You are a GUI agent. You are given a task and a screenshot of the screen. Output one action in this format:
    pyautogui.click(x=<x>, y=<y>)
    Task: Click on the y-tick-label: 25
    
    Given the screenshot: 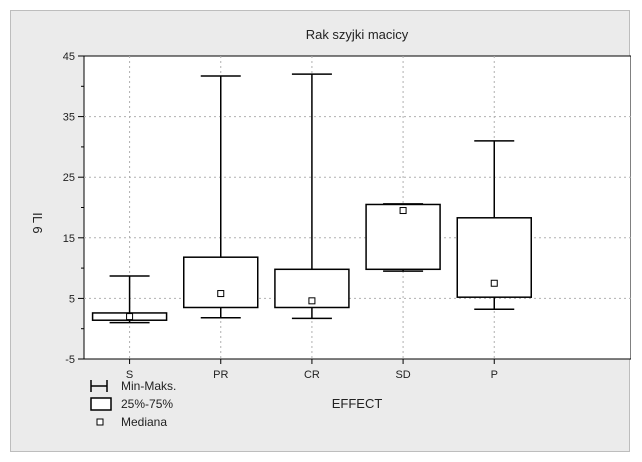 What is the action you would take?
    pyautogui.click(x=69, y=178)
    